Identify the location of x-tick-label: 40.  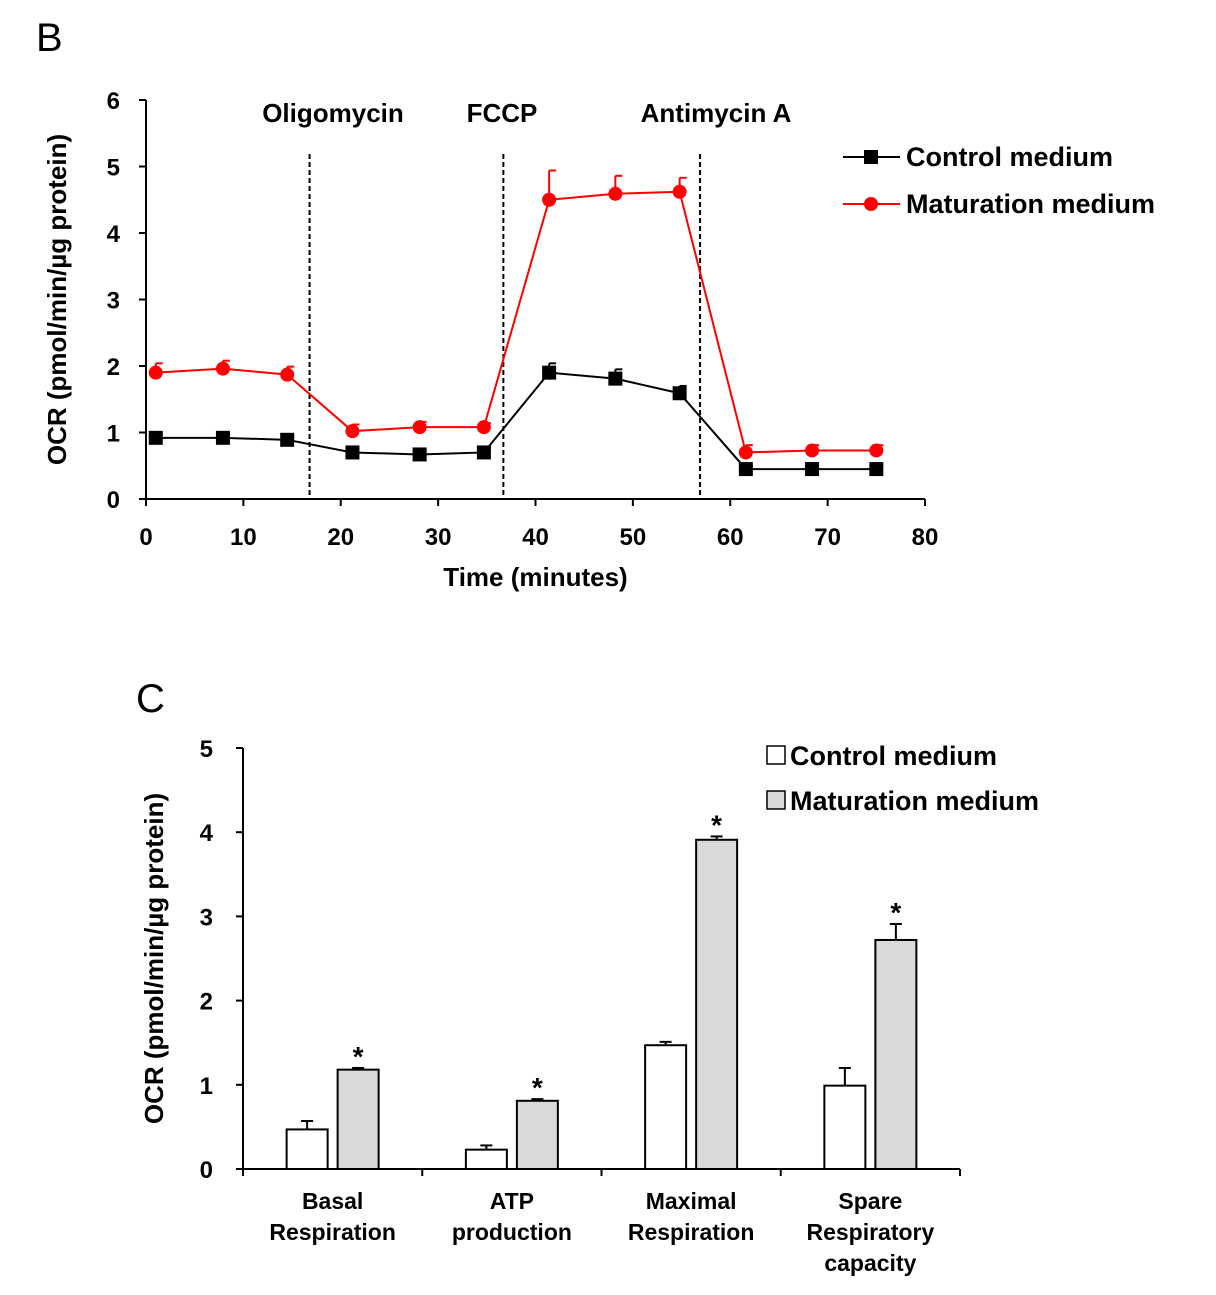
(535, 537).